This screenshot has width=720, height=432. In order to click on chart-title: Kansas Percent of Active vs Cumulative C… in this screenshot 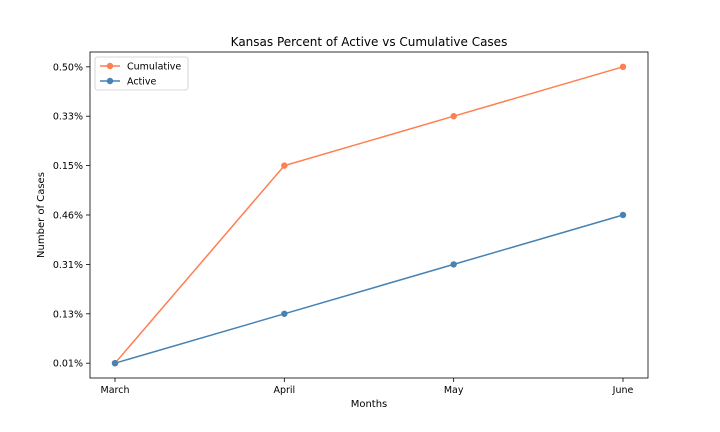, I will do `click(369, 42)`.